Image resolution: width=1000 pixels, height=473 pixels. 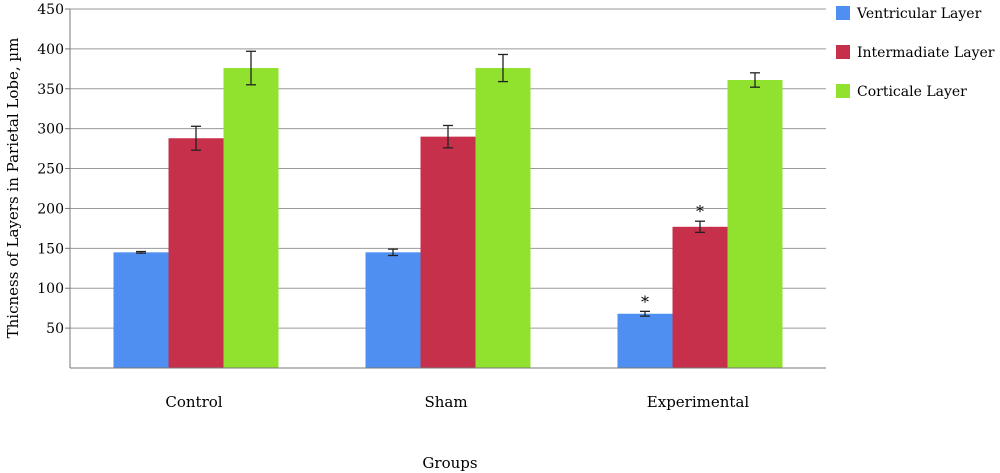 What do you see at coordinates (912, 92) in the screenshot?
I see `legend-label: Corticale Layer` at bounding box center [912, 92].